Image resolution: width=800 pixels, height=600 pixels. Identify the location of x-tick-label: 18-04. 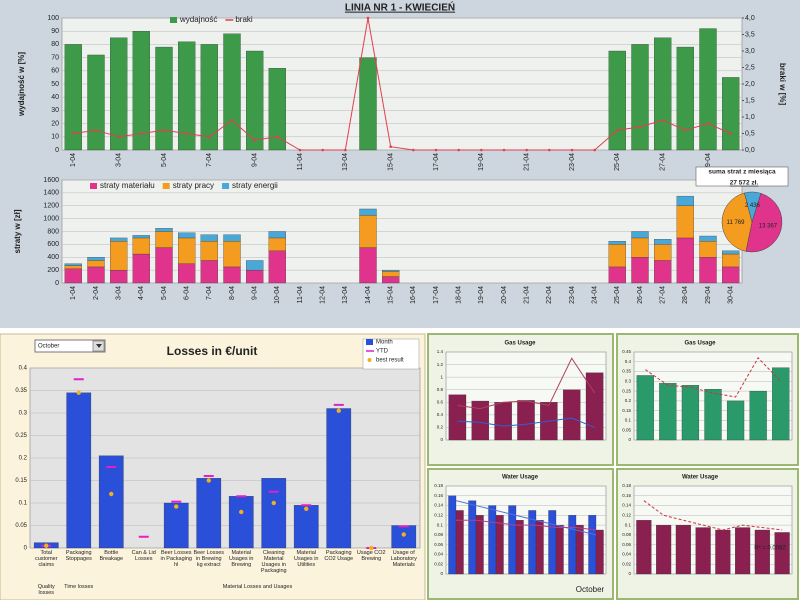
(459, 295).